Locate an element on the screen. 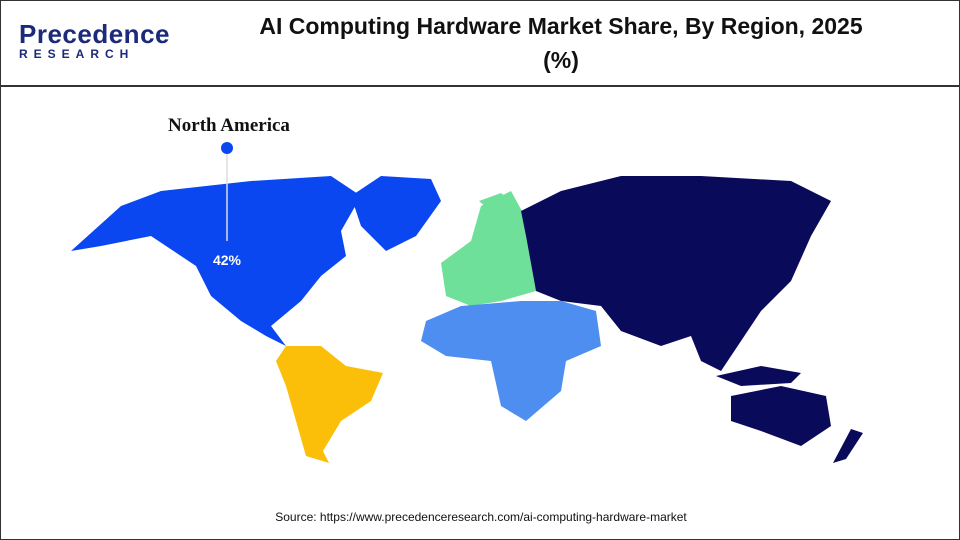  logo-name: Precedence is located at coordinates (94, 34).